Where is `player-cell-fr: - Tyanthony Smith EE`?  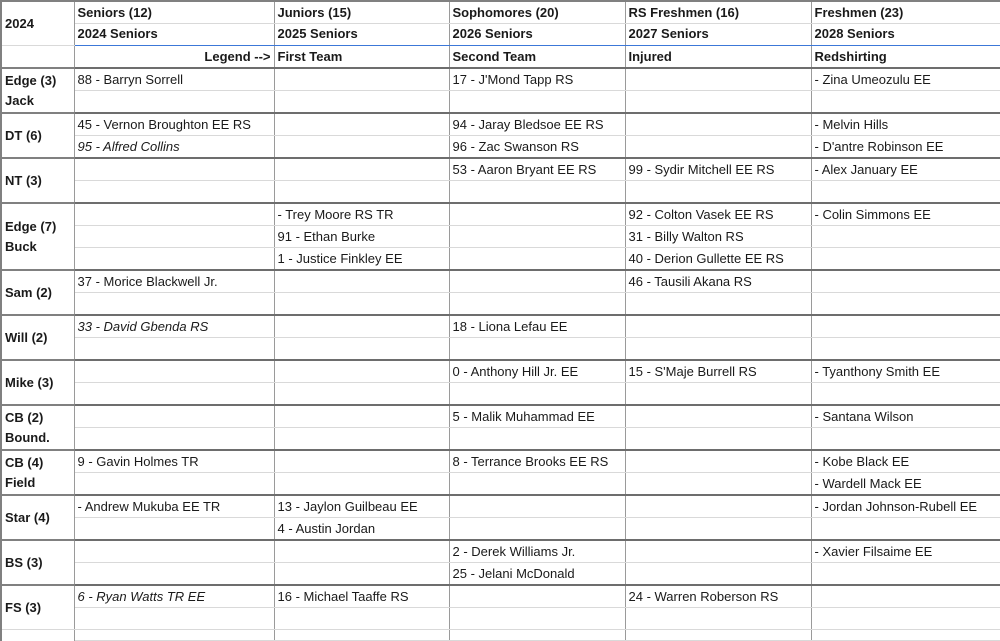
player-cell-fr: - Tyanthony Smith EE is located at coordinates (905, 371).